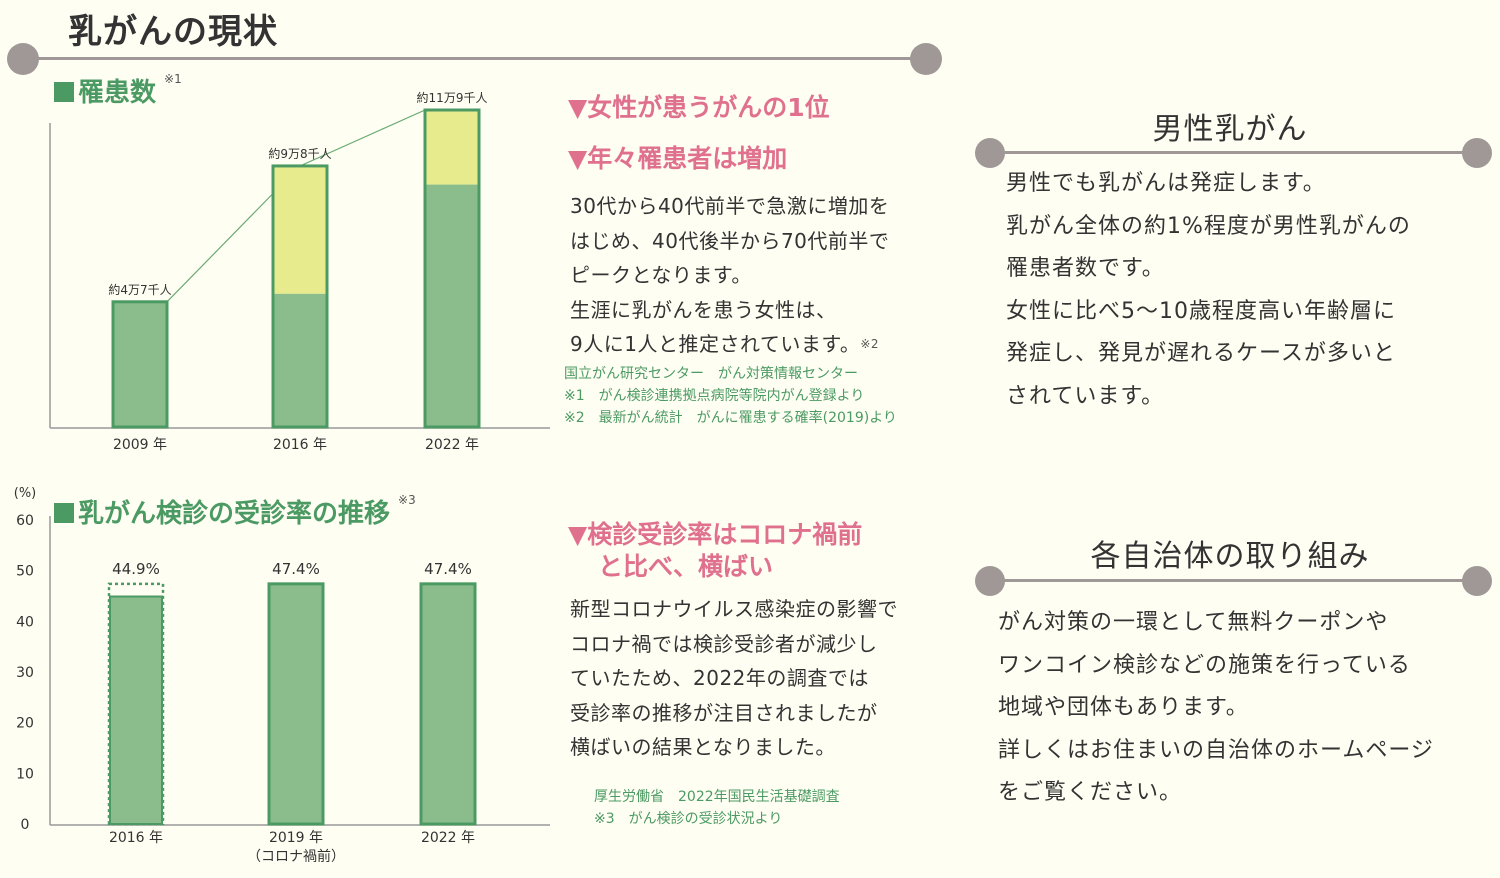  Describe the element at coordinates (140, 445) in the screenshot. I see `x-tick-label: 2009 年` at that location.